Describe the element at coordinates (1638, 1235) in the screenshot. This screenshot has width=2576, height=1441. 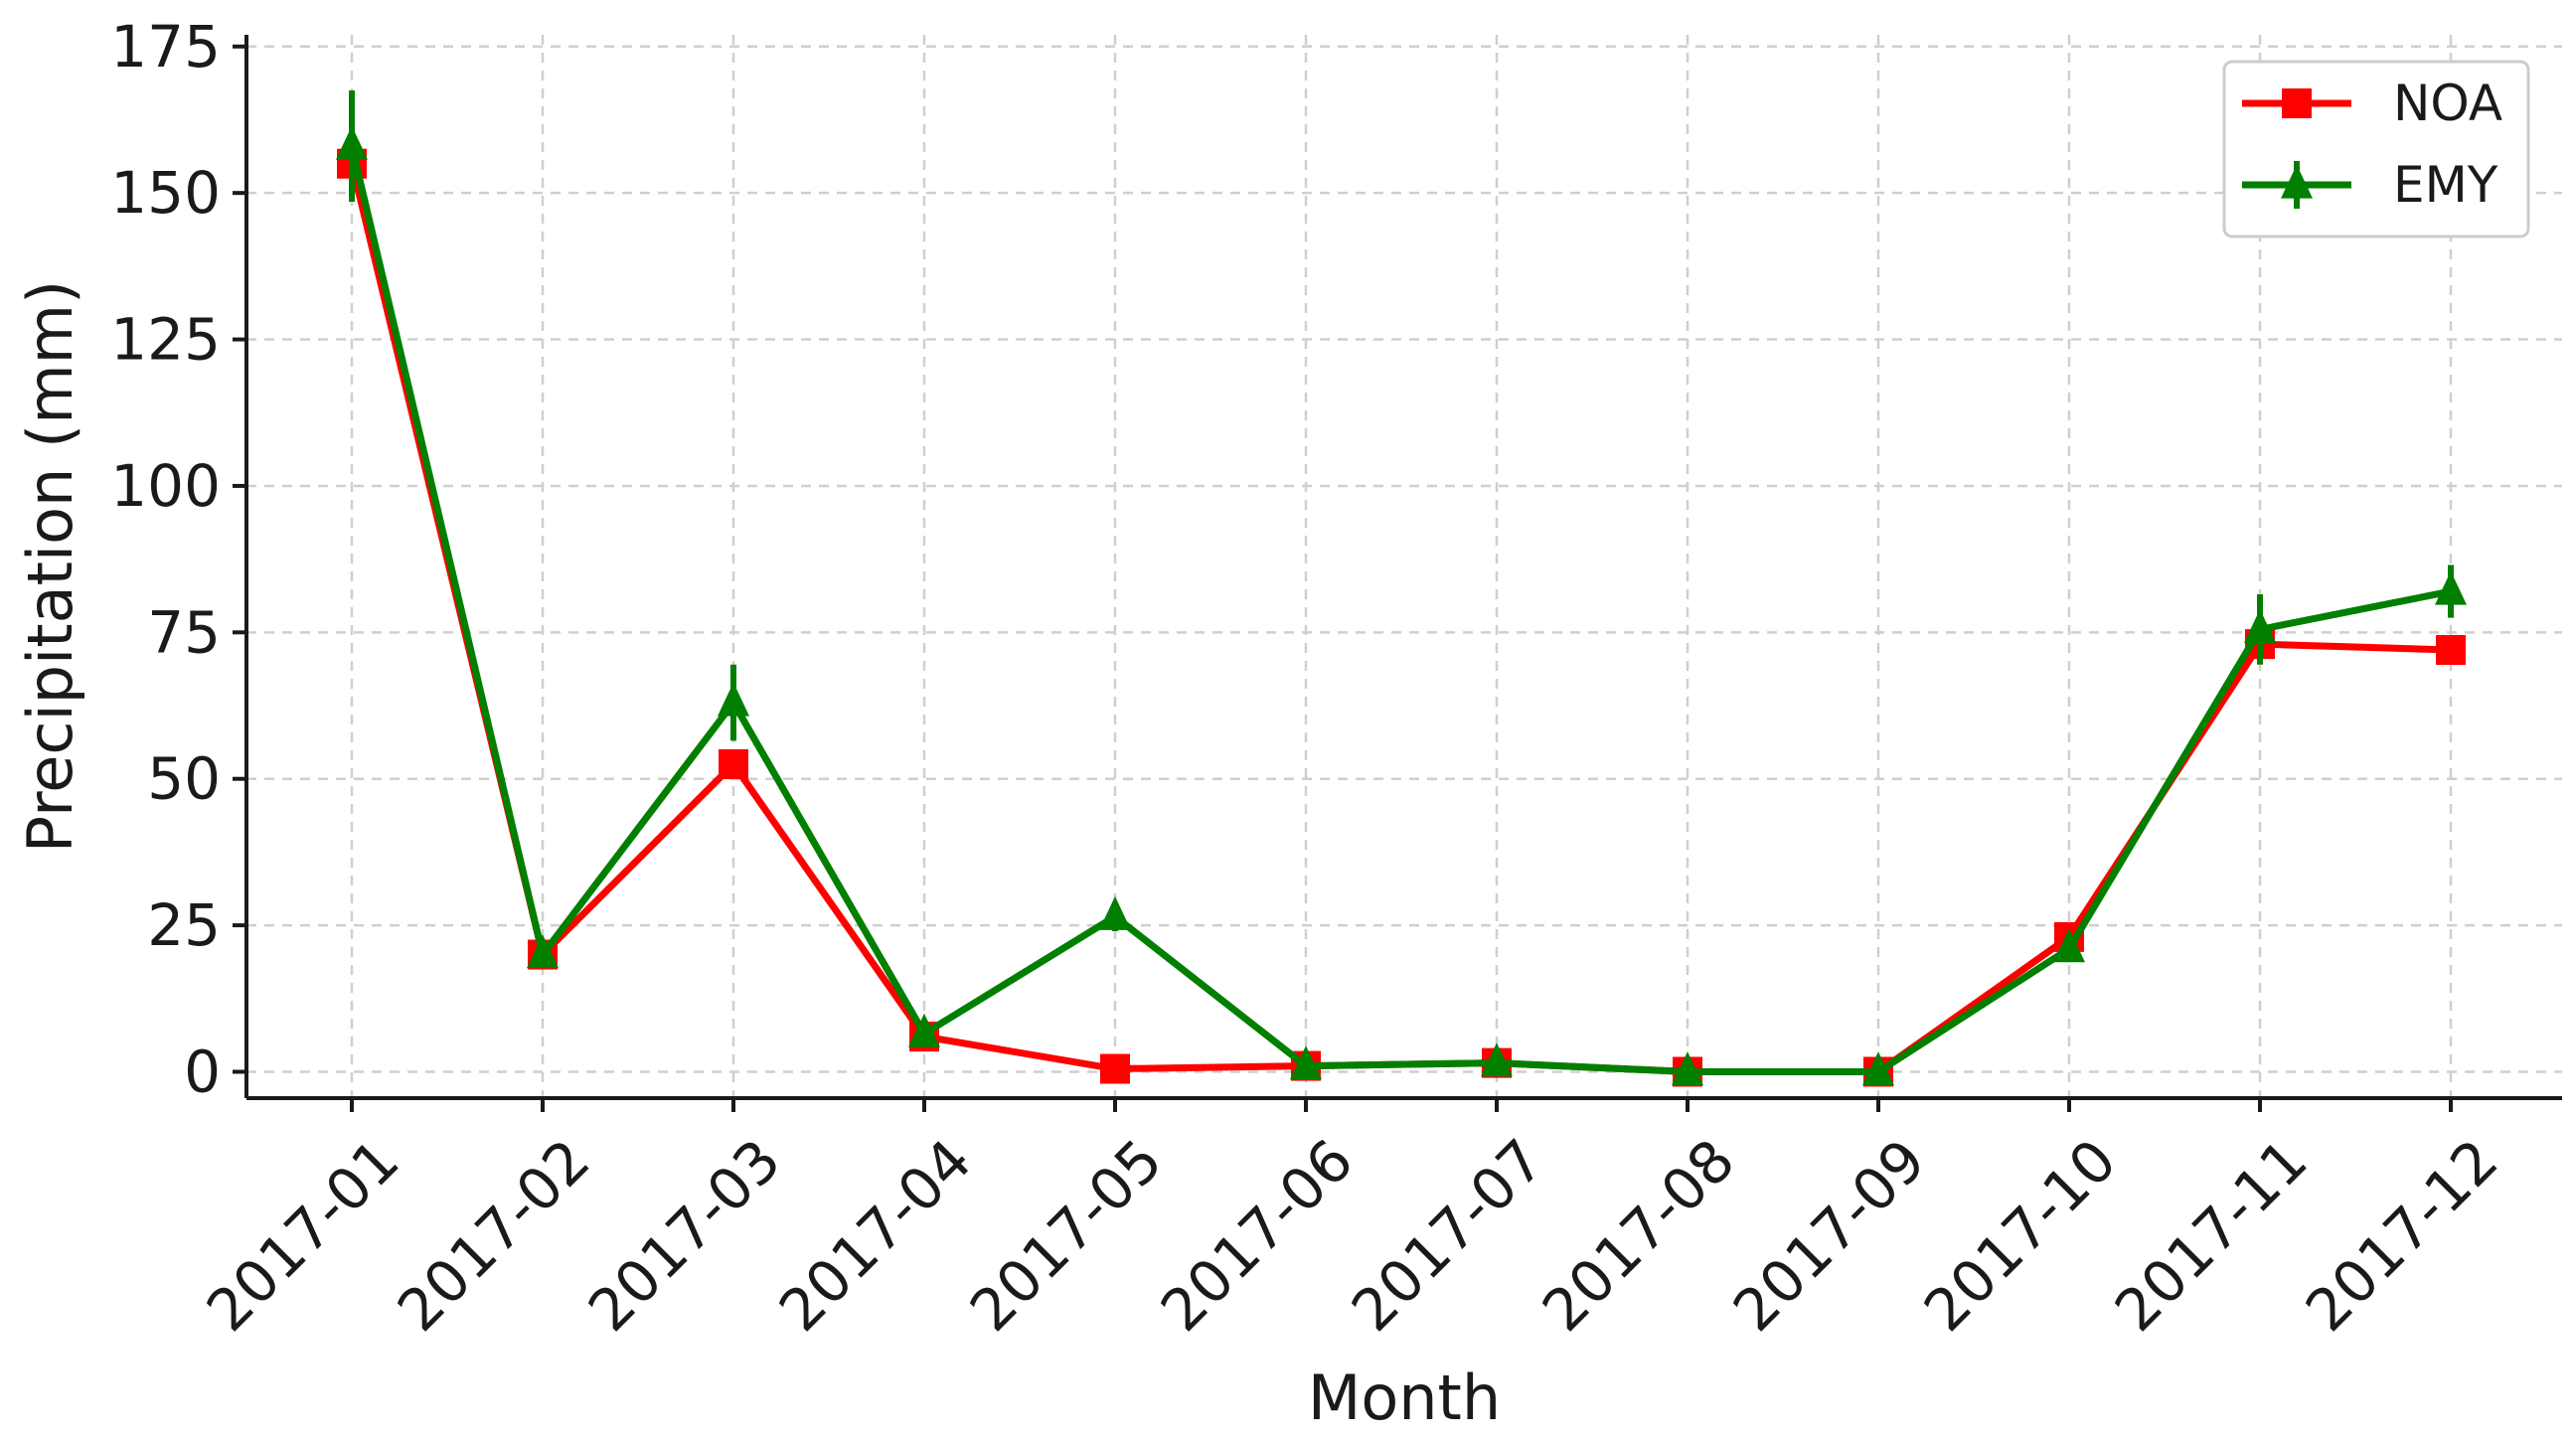
I see `x-tick-label: 2017-08` at that location.